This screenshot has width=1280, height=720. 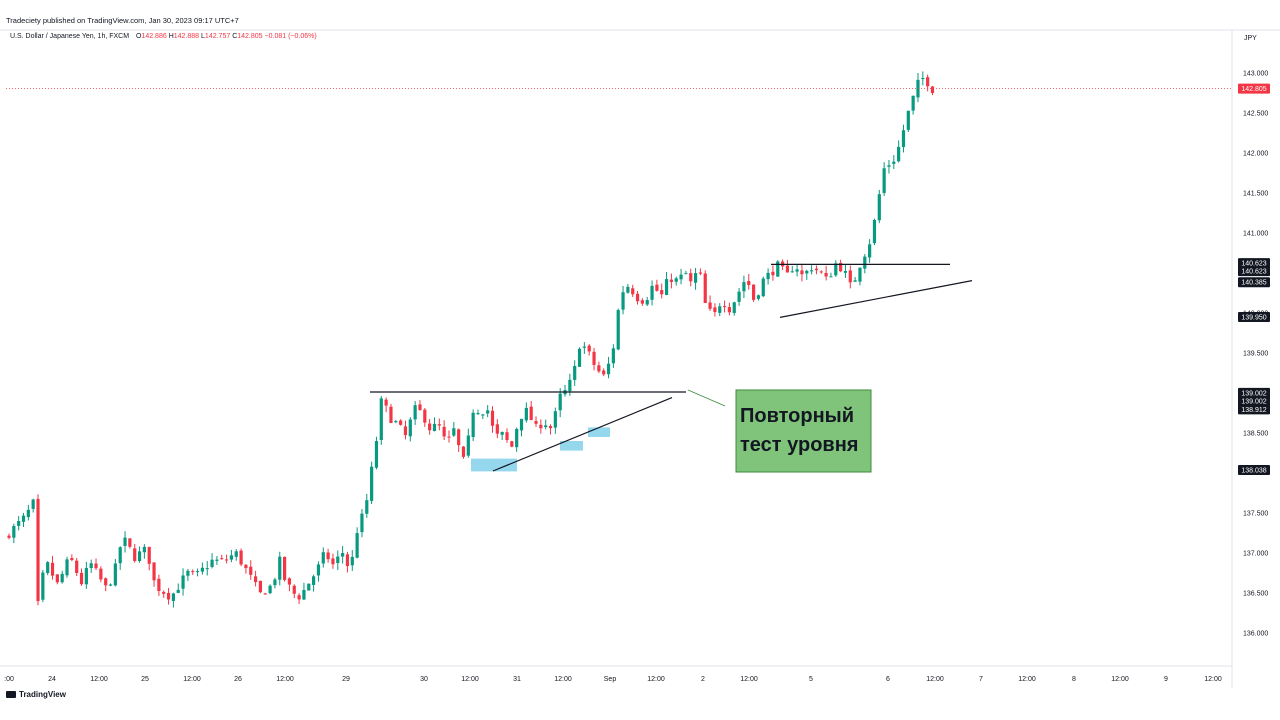 What do you see at coordinates (186, 36) in the screenshot?
I see `high-value: 142.888` at bounding box center [186, 36].